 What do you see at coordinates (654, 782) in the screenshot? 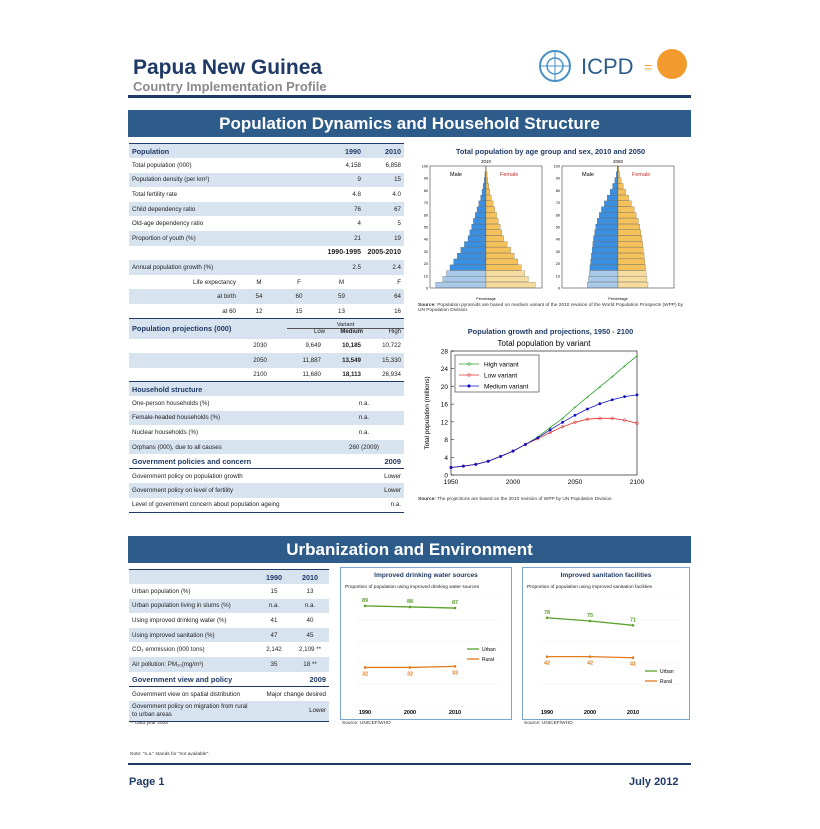
I see `footer-date: July 2012` at bounding box center [654, 782].